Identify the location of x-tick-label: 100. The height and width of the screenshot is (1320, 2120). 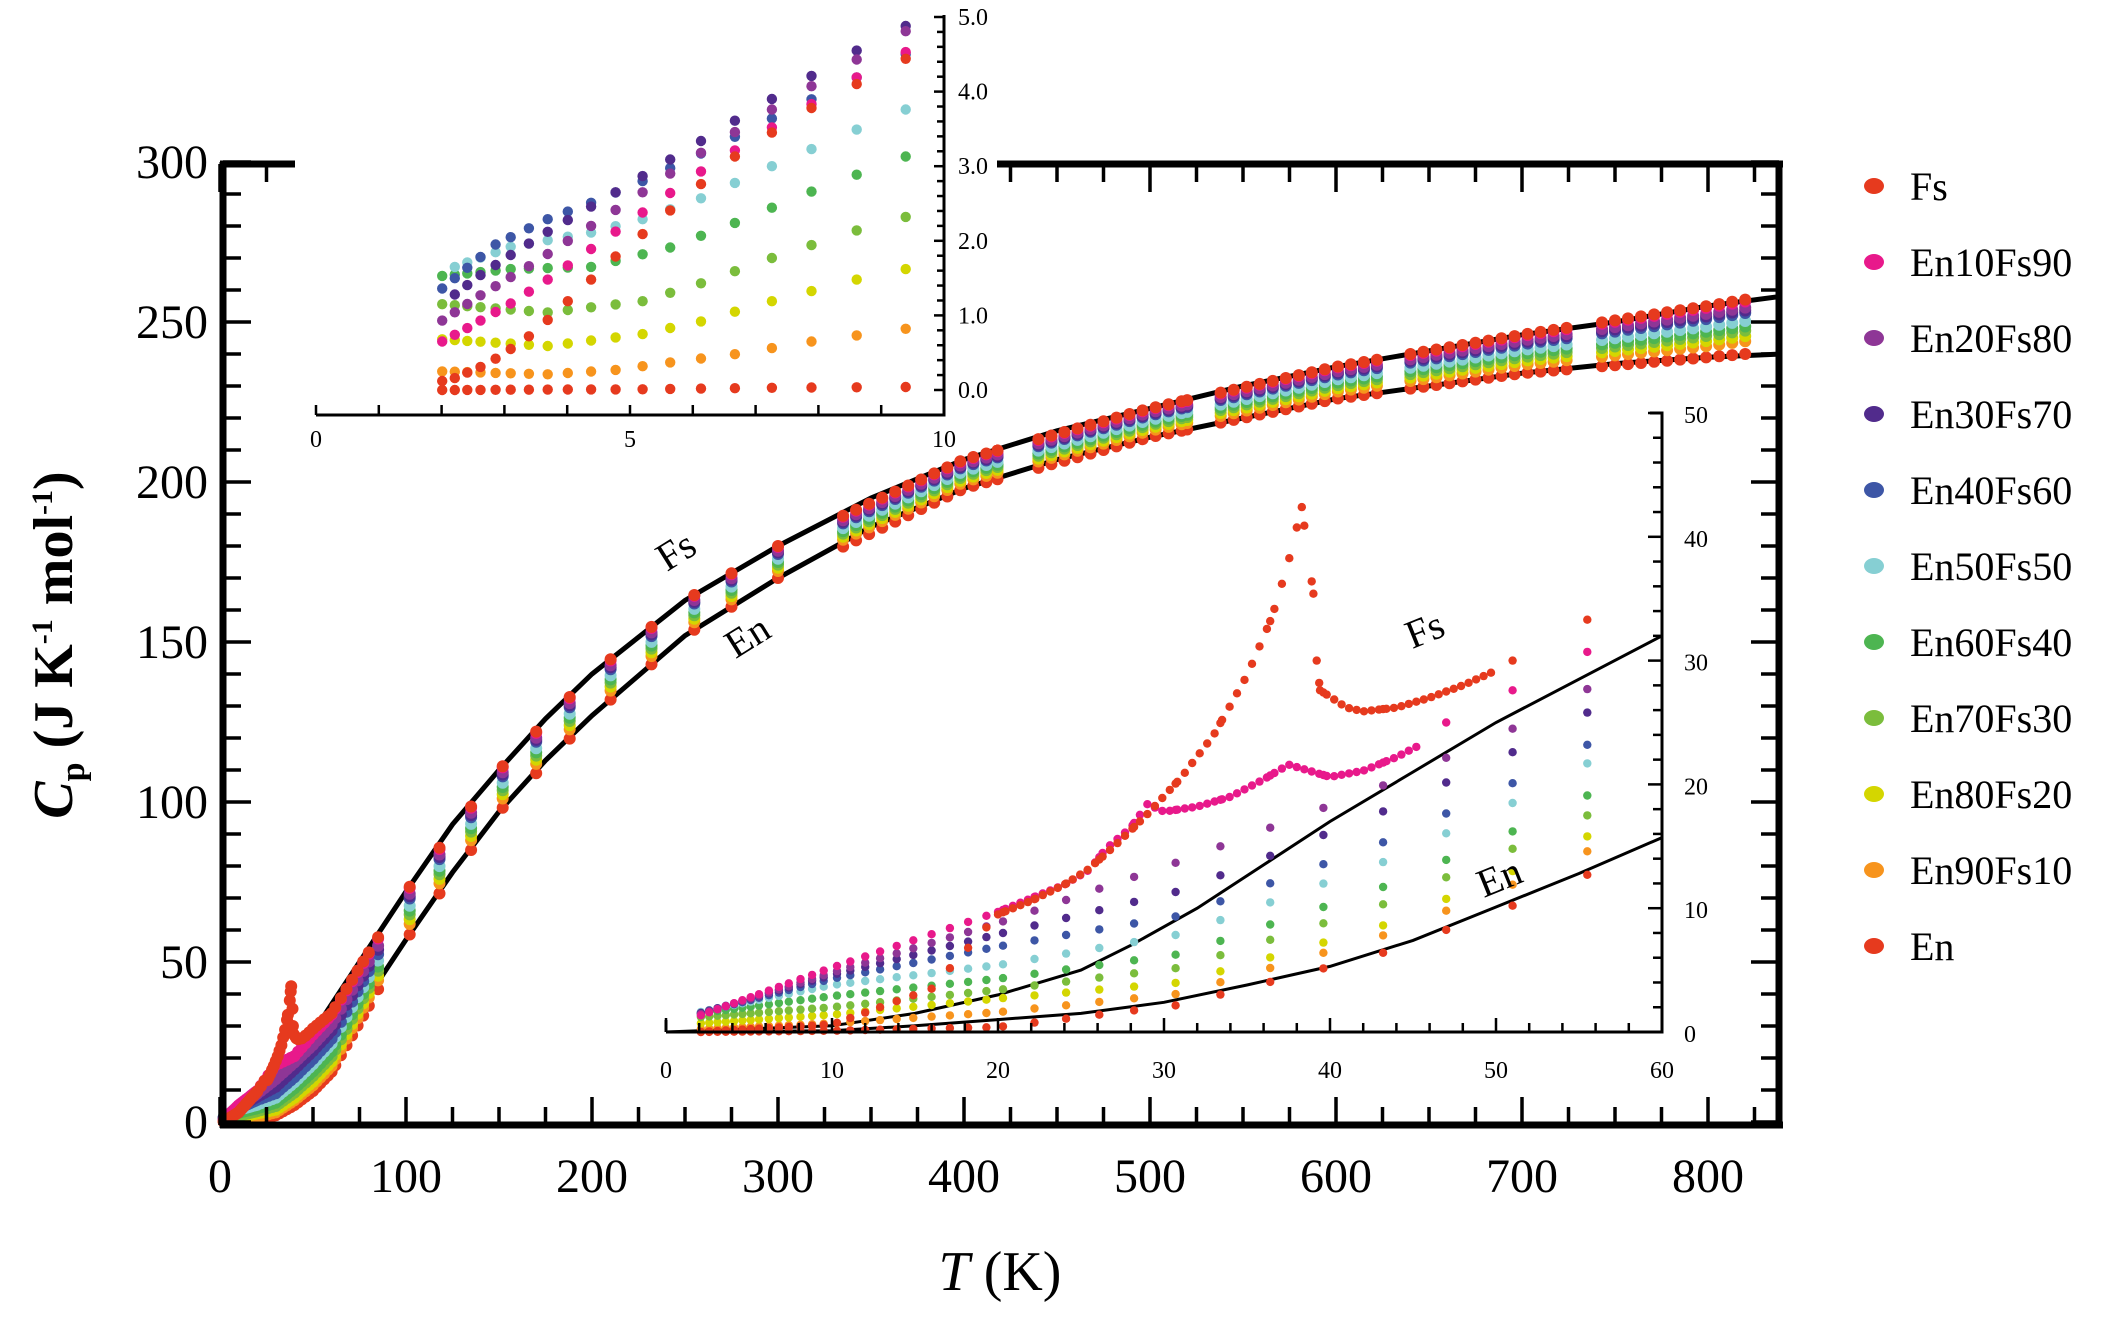
(406, 1176).